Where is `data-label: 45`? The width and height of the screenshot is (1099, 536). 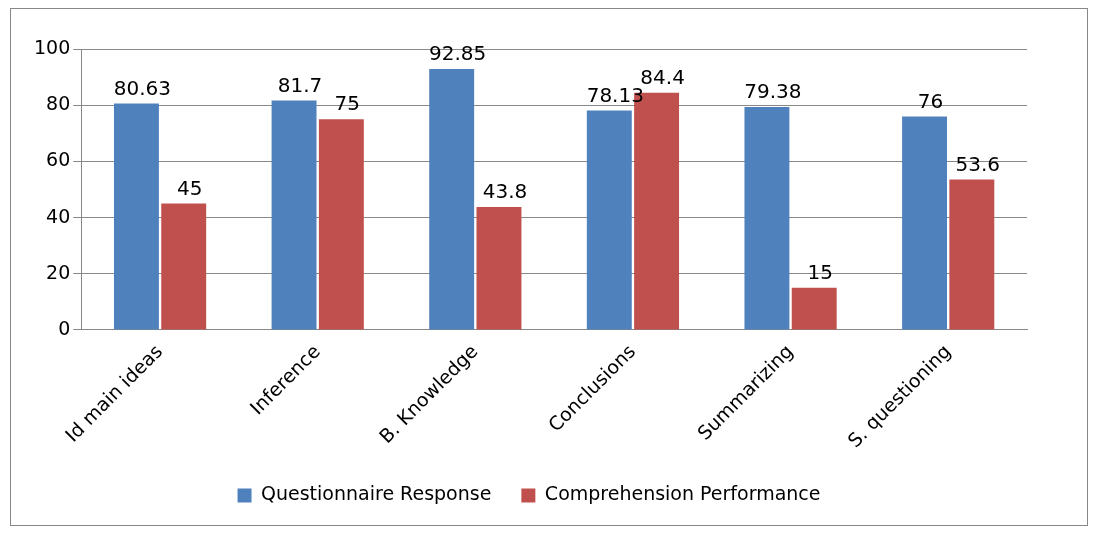 data-label: 45 is located at coordinates (189, 187).